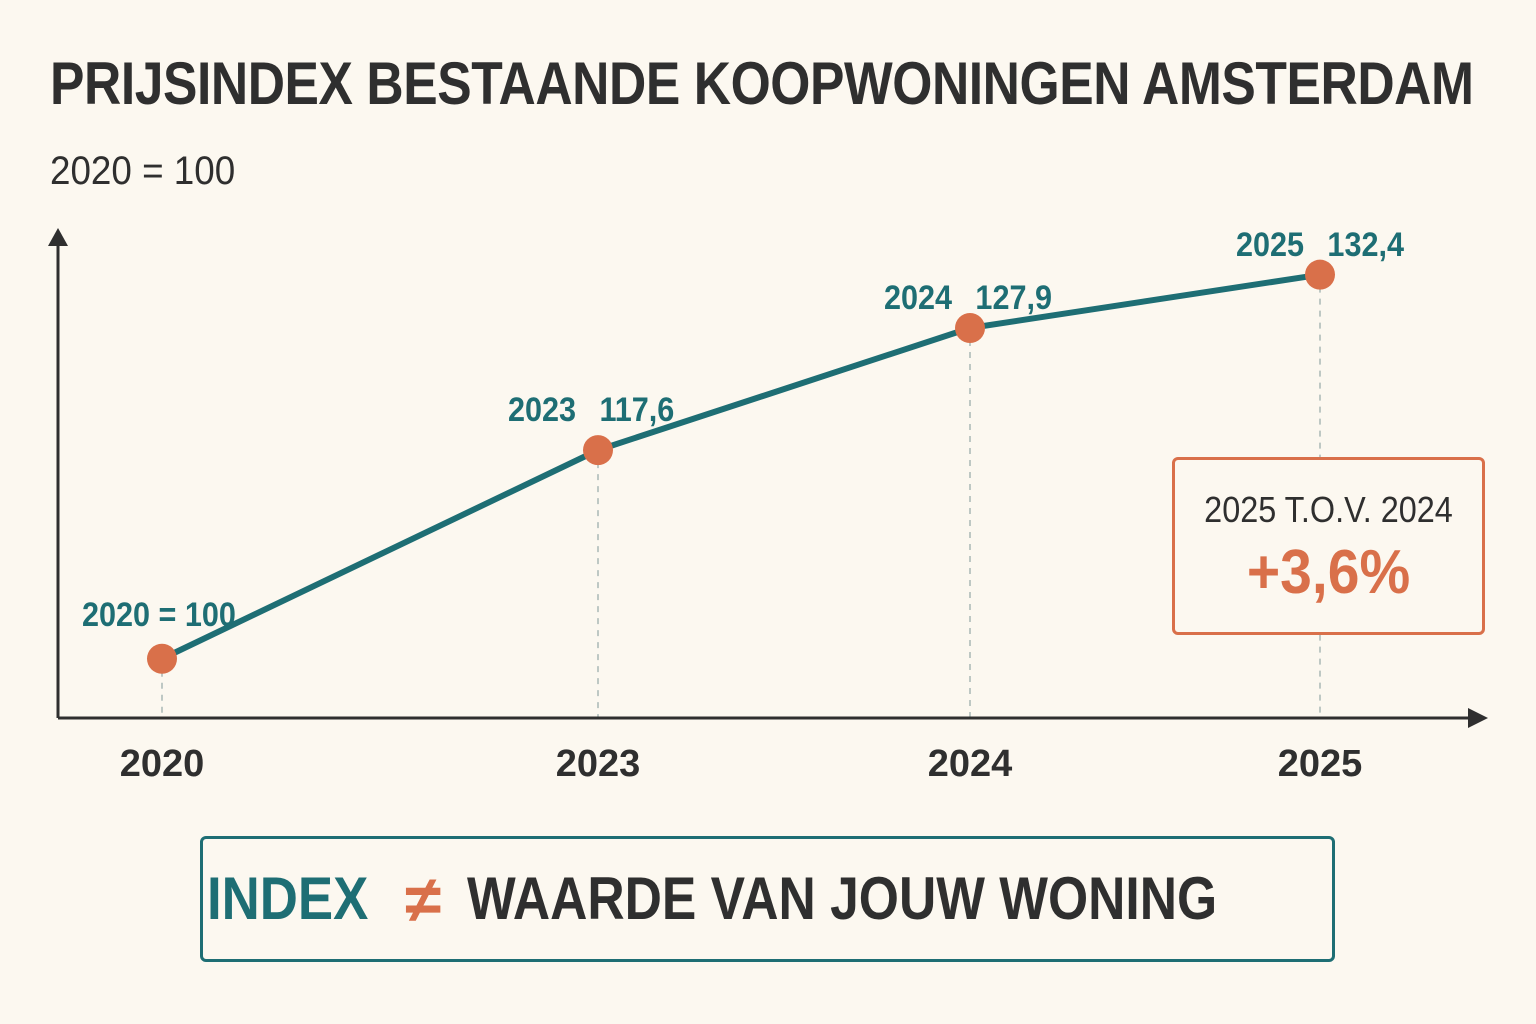 The width and height of the screenshot is (1536, 1024). I want to click on data-label-2020: 2020 = 100, so click(159, 615).